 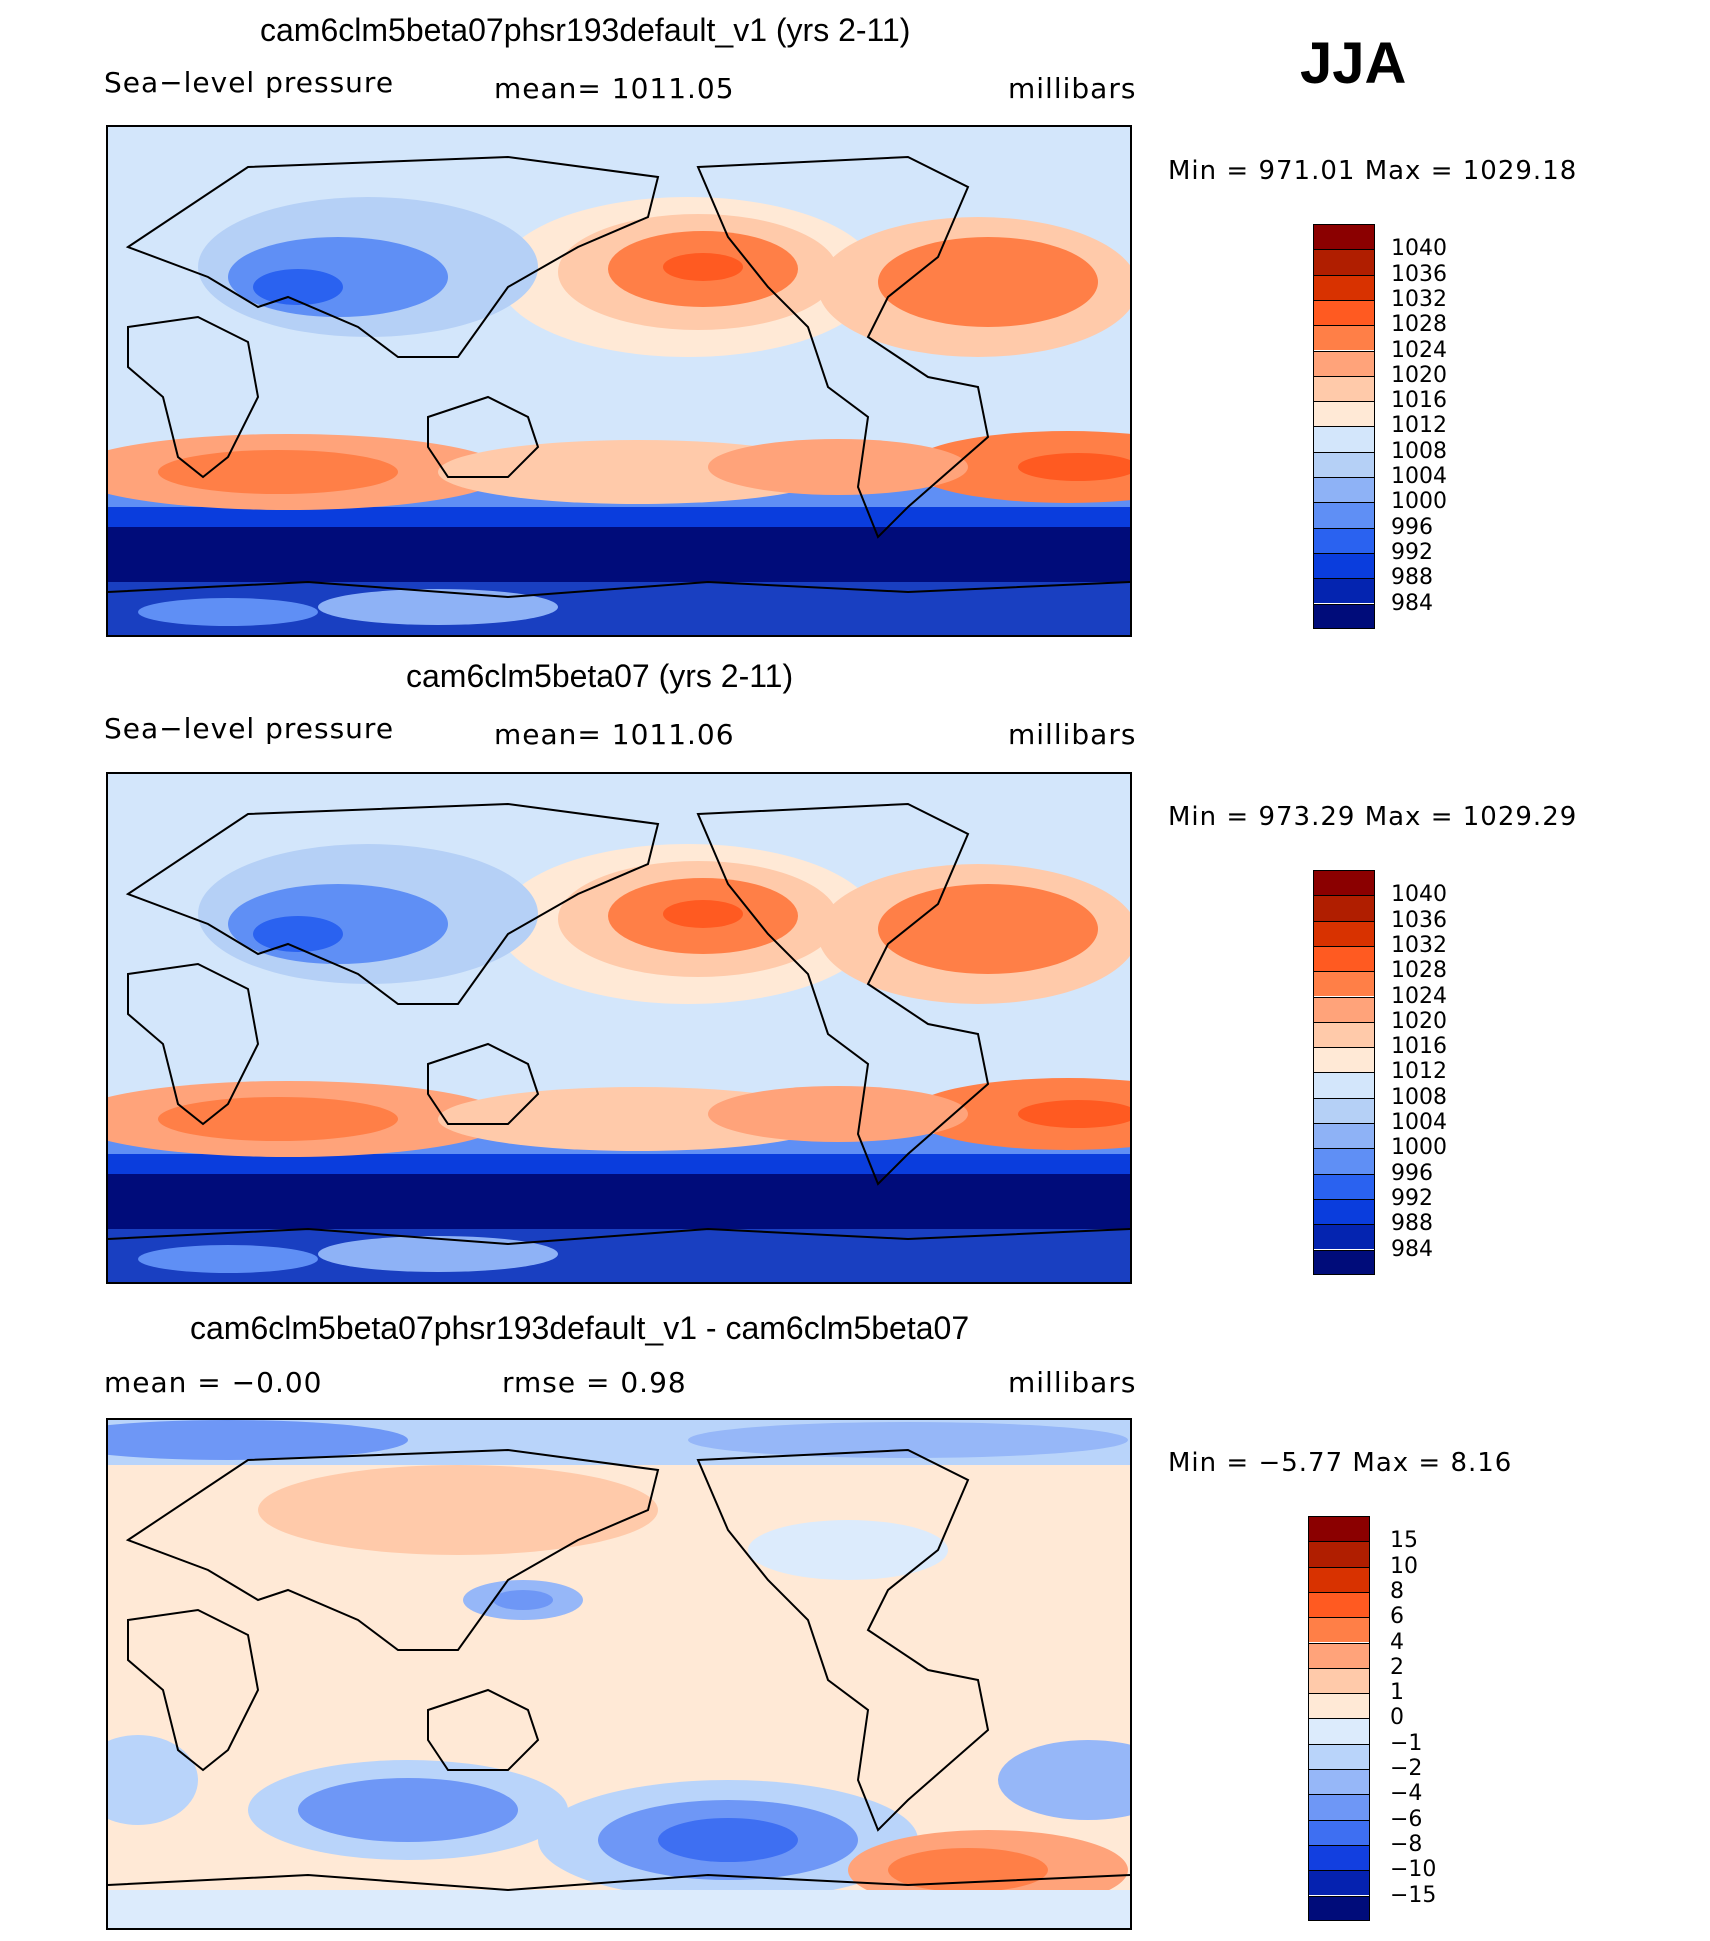 I want to click on panel3-west-low, so click(x=153, y=1780).